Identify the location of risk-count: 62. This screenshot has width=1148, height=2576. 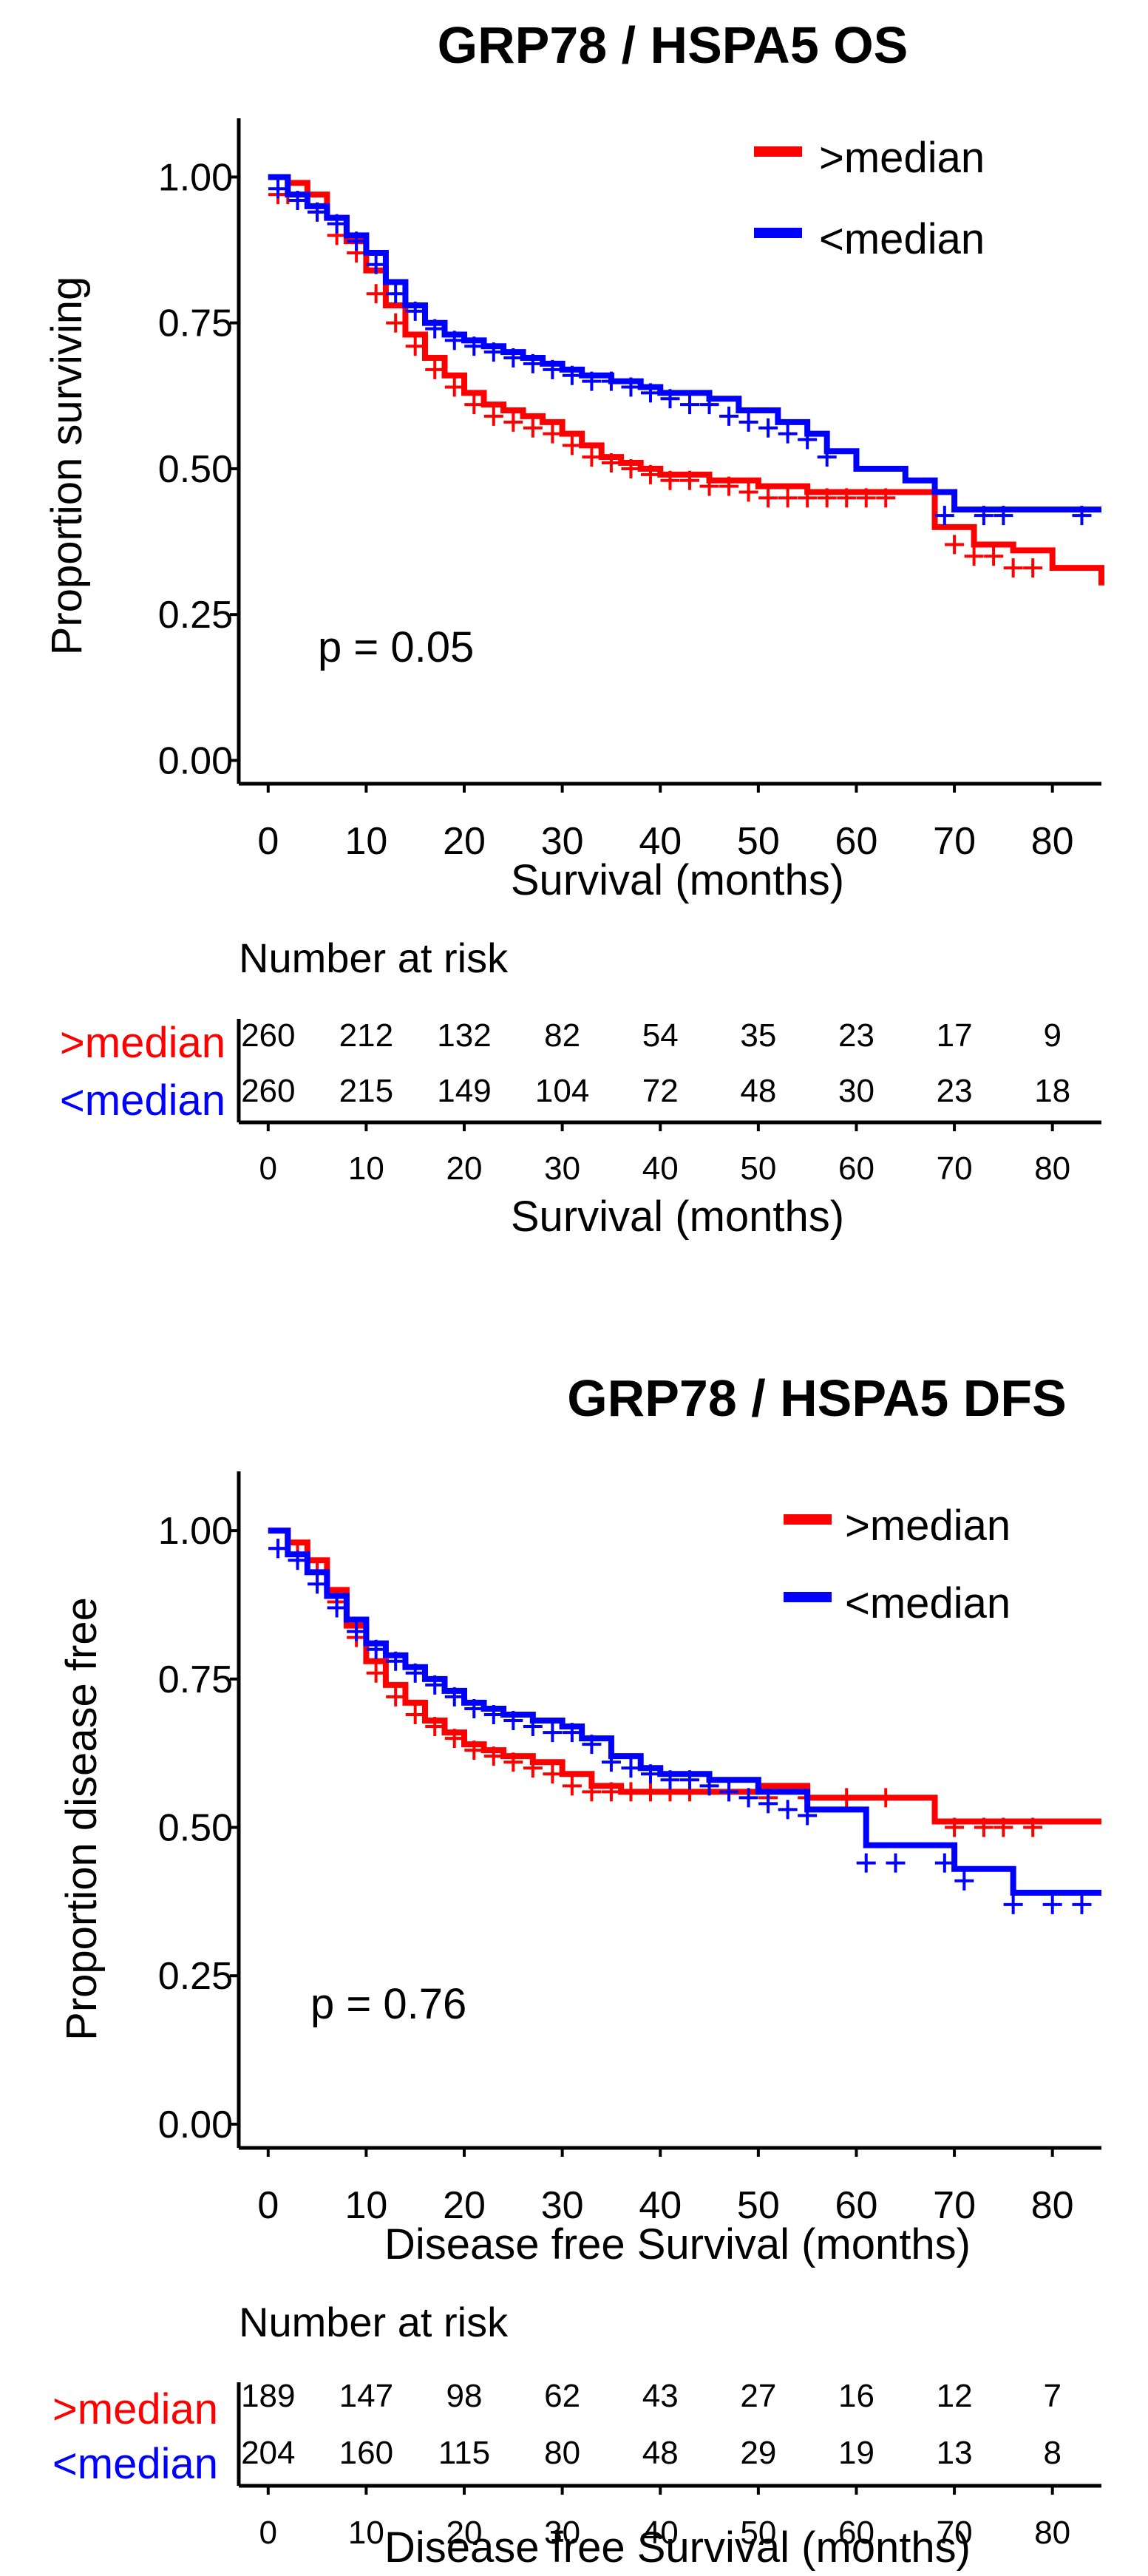
(562, 2396).